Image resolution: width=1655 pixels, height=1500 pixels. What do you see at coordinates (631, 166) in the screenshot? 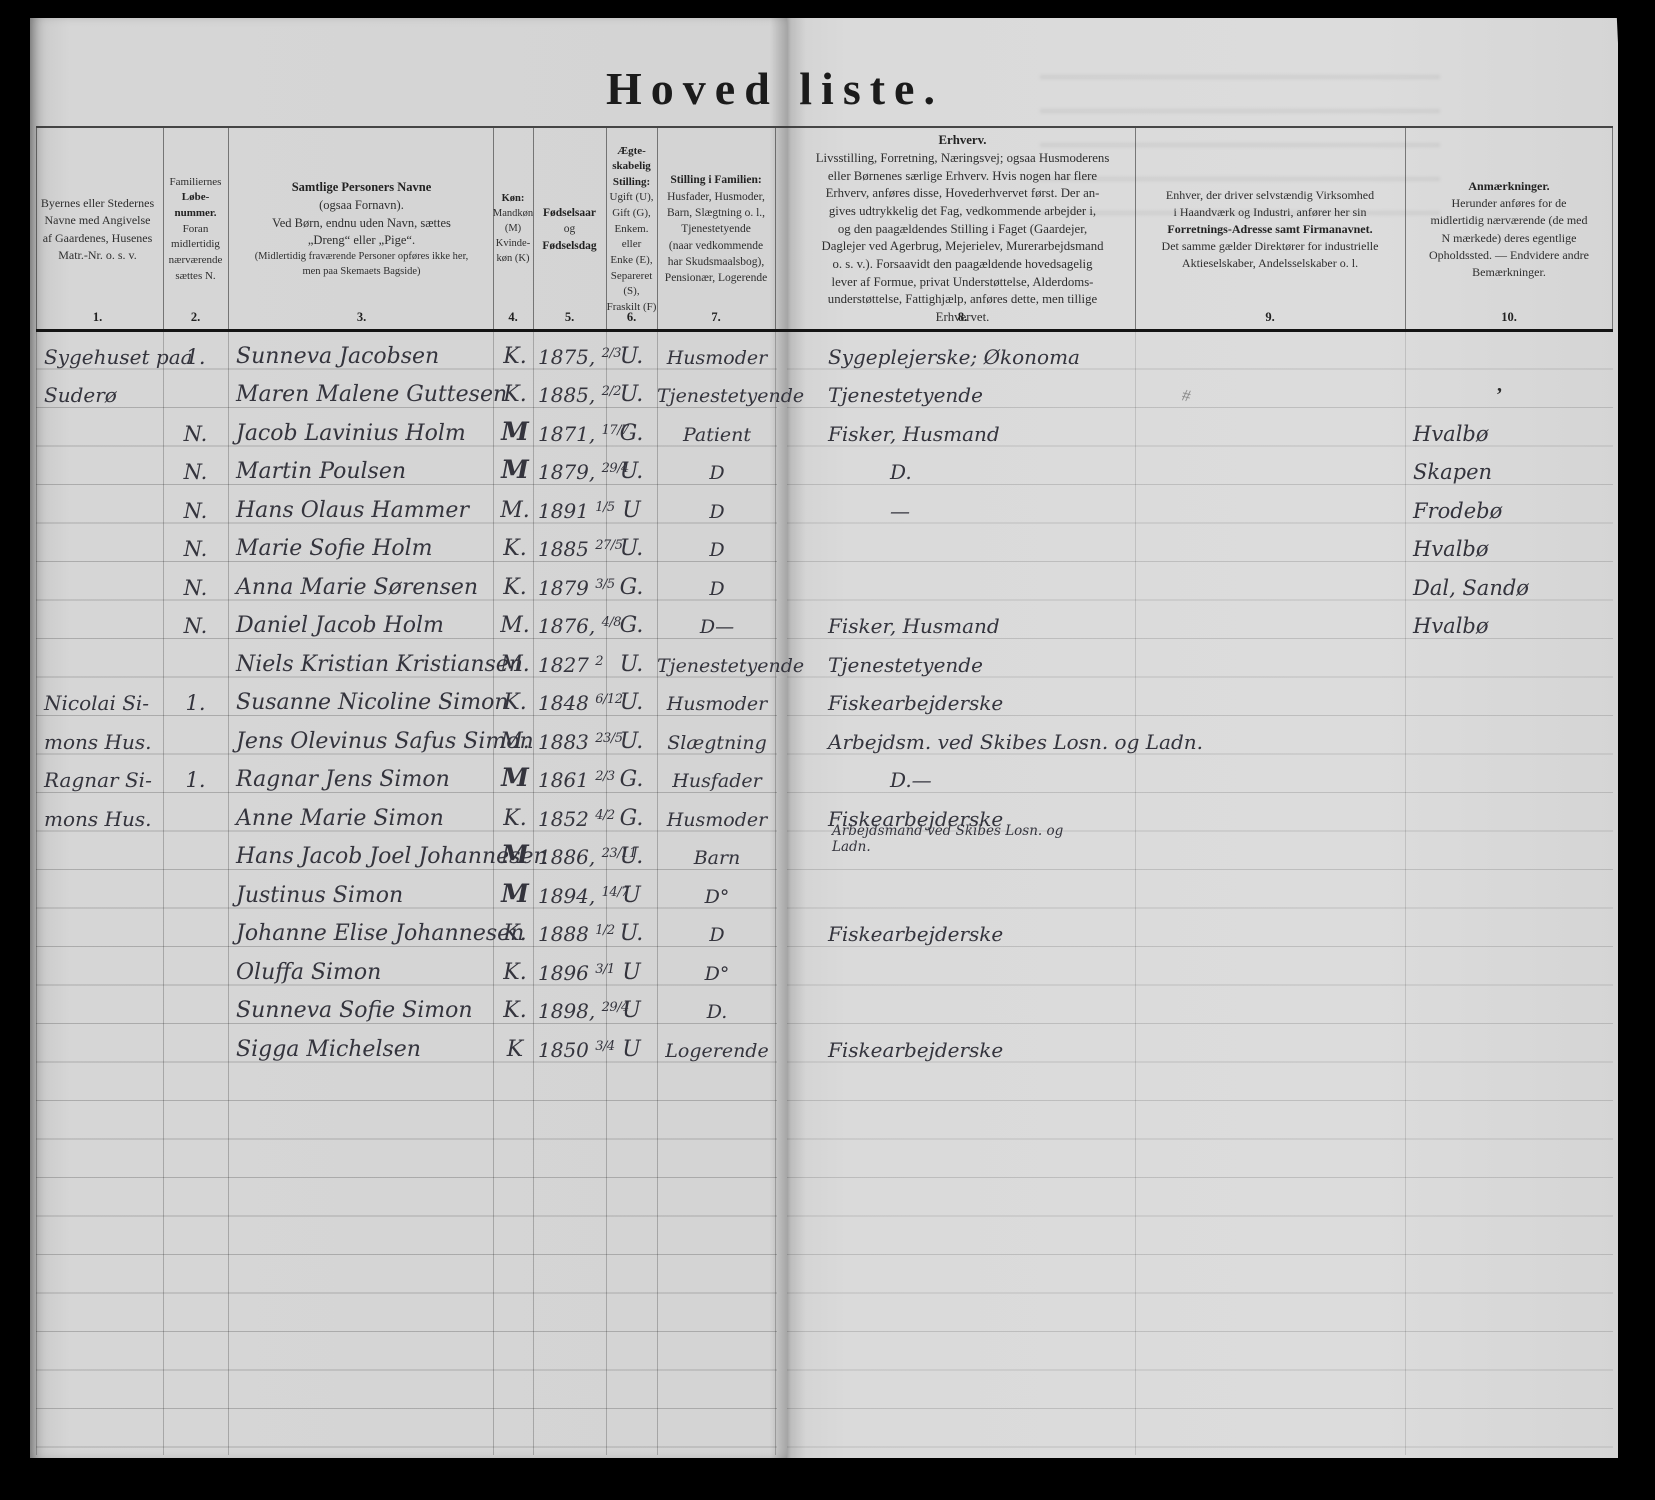
I see `header-line: skabelig` at bounding box center [631, 166].